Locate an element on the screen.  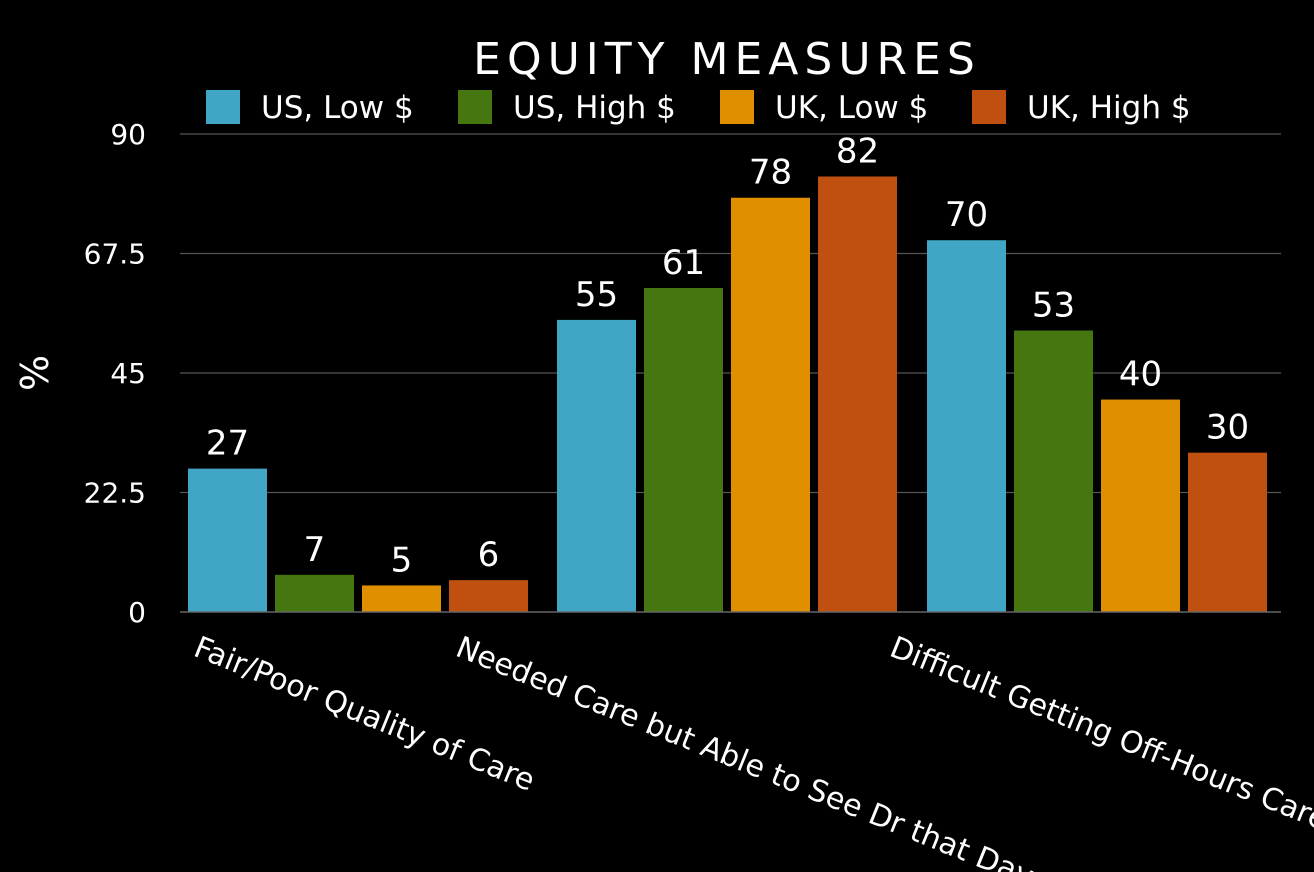
legend: US, Low $ US, High $ UK, Low $ UK, High $ is located at coordinates (698, 108).